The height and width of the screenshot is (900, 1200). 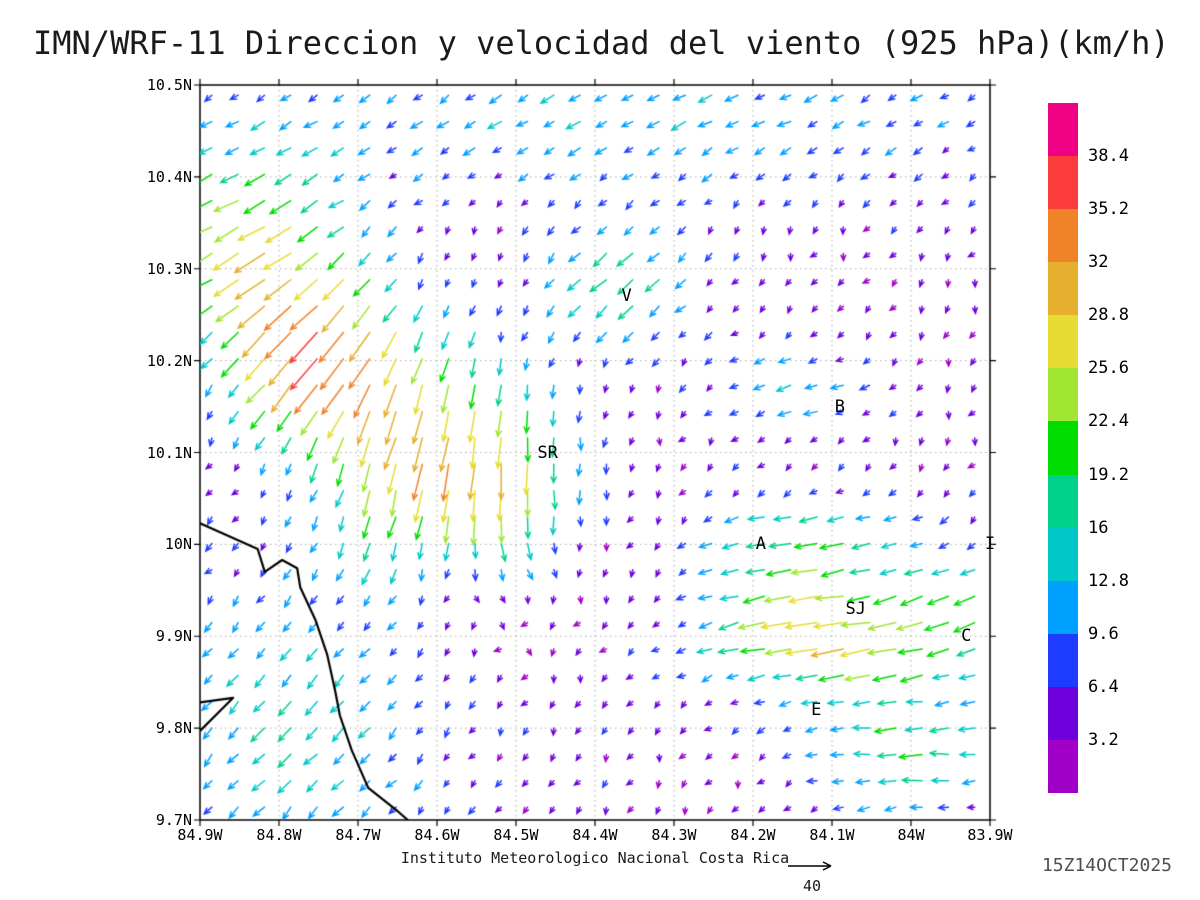 What do you see at coordinates (753, 835) in the screenshot?
I see `x-axis-tick-label: 84.2W` at bounding box center [753, 835].